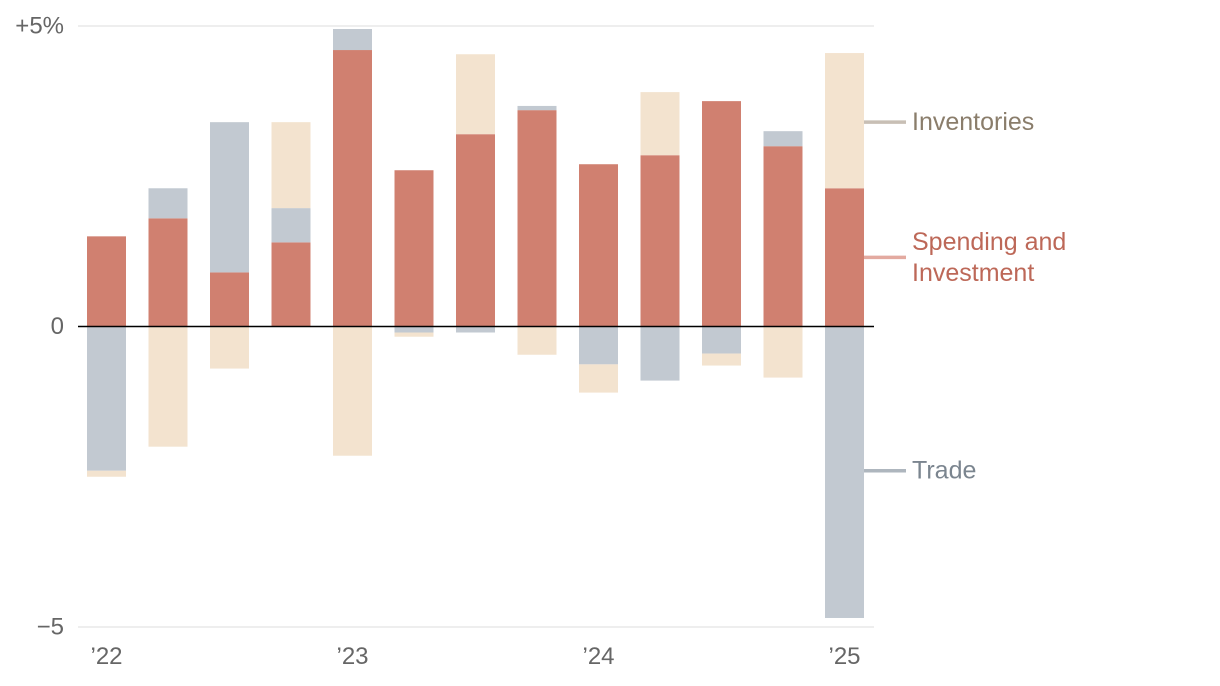 Image resolution: width=1220 pixels, height=686 pixels. Describe the element at coordinates (352, 656) in the screenshot. I see `x-tick-label: ’23` at that location.